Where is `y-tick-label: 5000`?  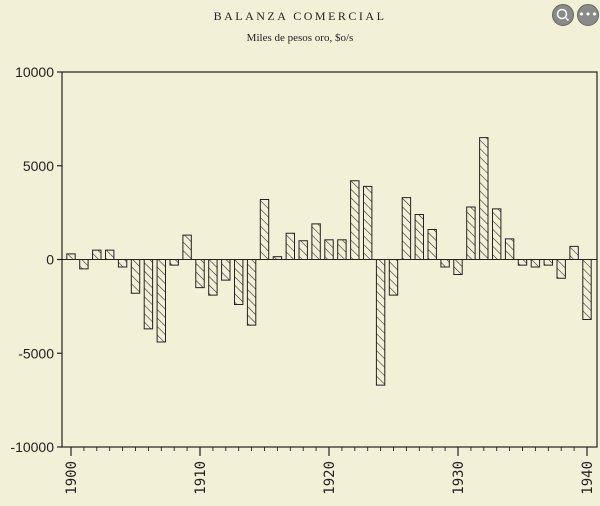 y-tick-label: 5000 is located at coordinates (38, 166).